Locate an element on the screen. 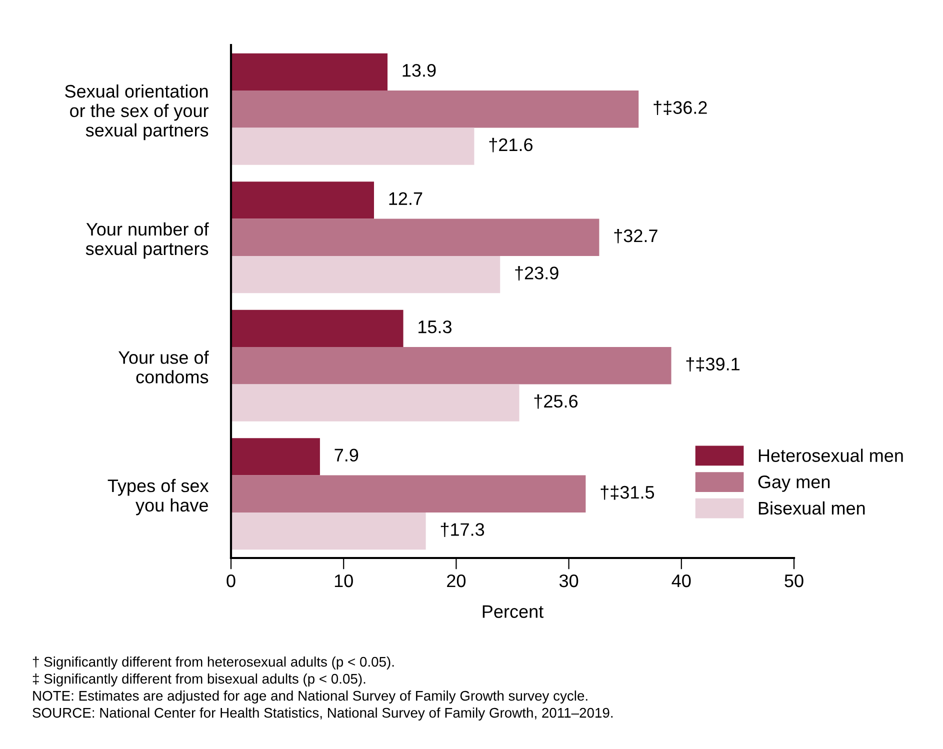 This screenshot has width=943, height=749. text: ‡ Significantly different from bisexual adults (p < 0.05). is located at coordinates (199, 680).